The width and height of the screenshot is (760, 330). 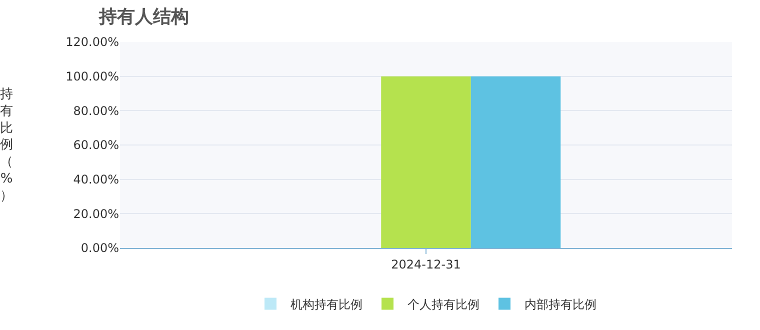 What do you see at coordinates (92, 77) in the screenshot?
I see `y-tick-label: 100.00%` at bounding box center [92, 77].